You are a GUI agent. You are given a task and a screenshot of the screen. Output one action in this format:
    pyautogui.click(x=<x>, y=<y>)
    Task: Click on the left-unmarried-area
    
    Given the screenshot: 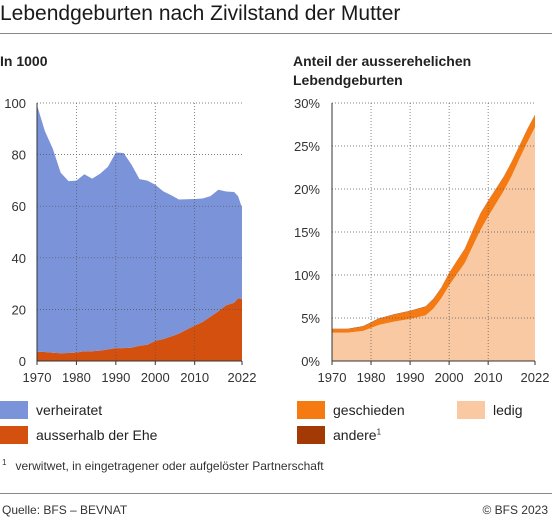 What is the action you would take?
    pyautogui.click(x=139, y=329)
    